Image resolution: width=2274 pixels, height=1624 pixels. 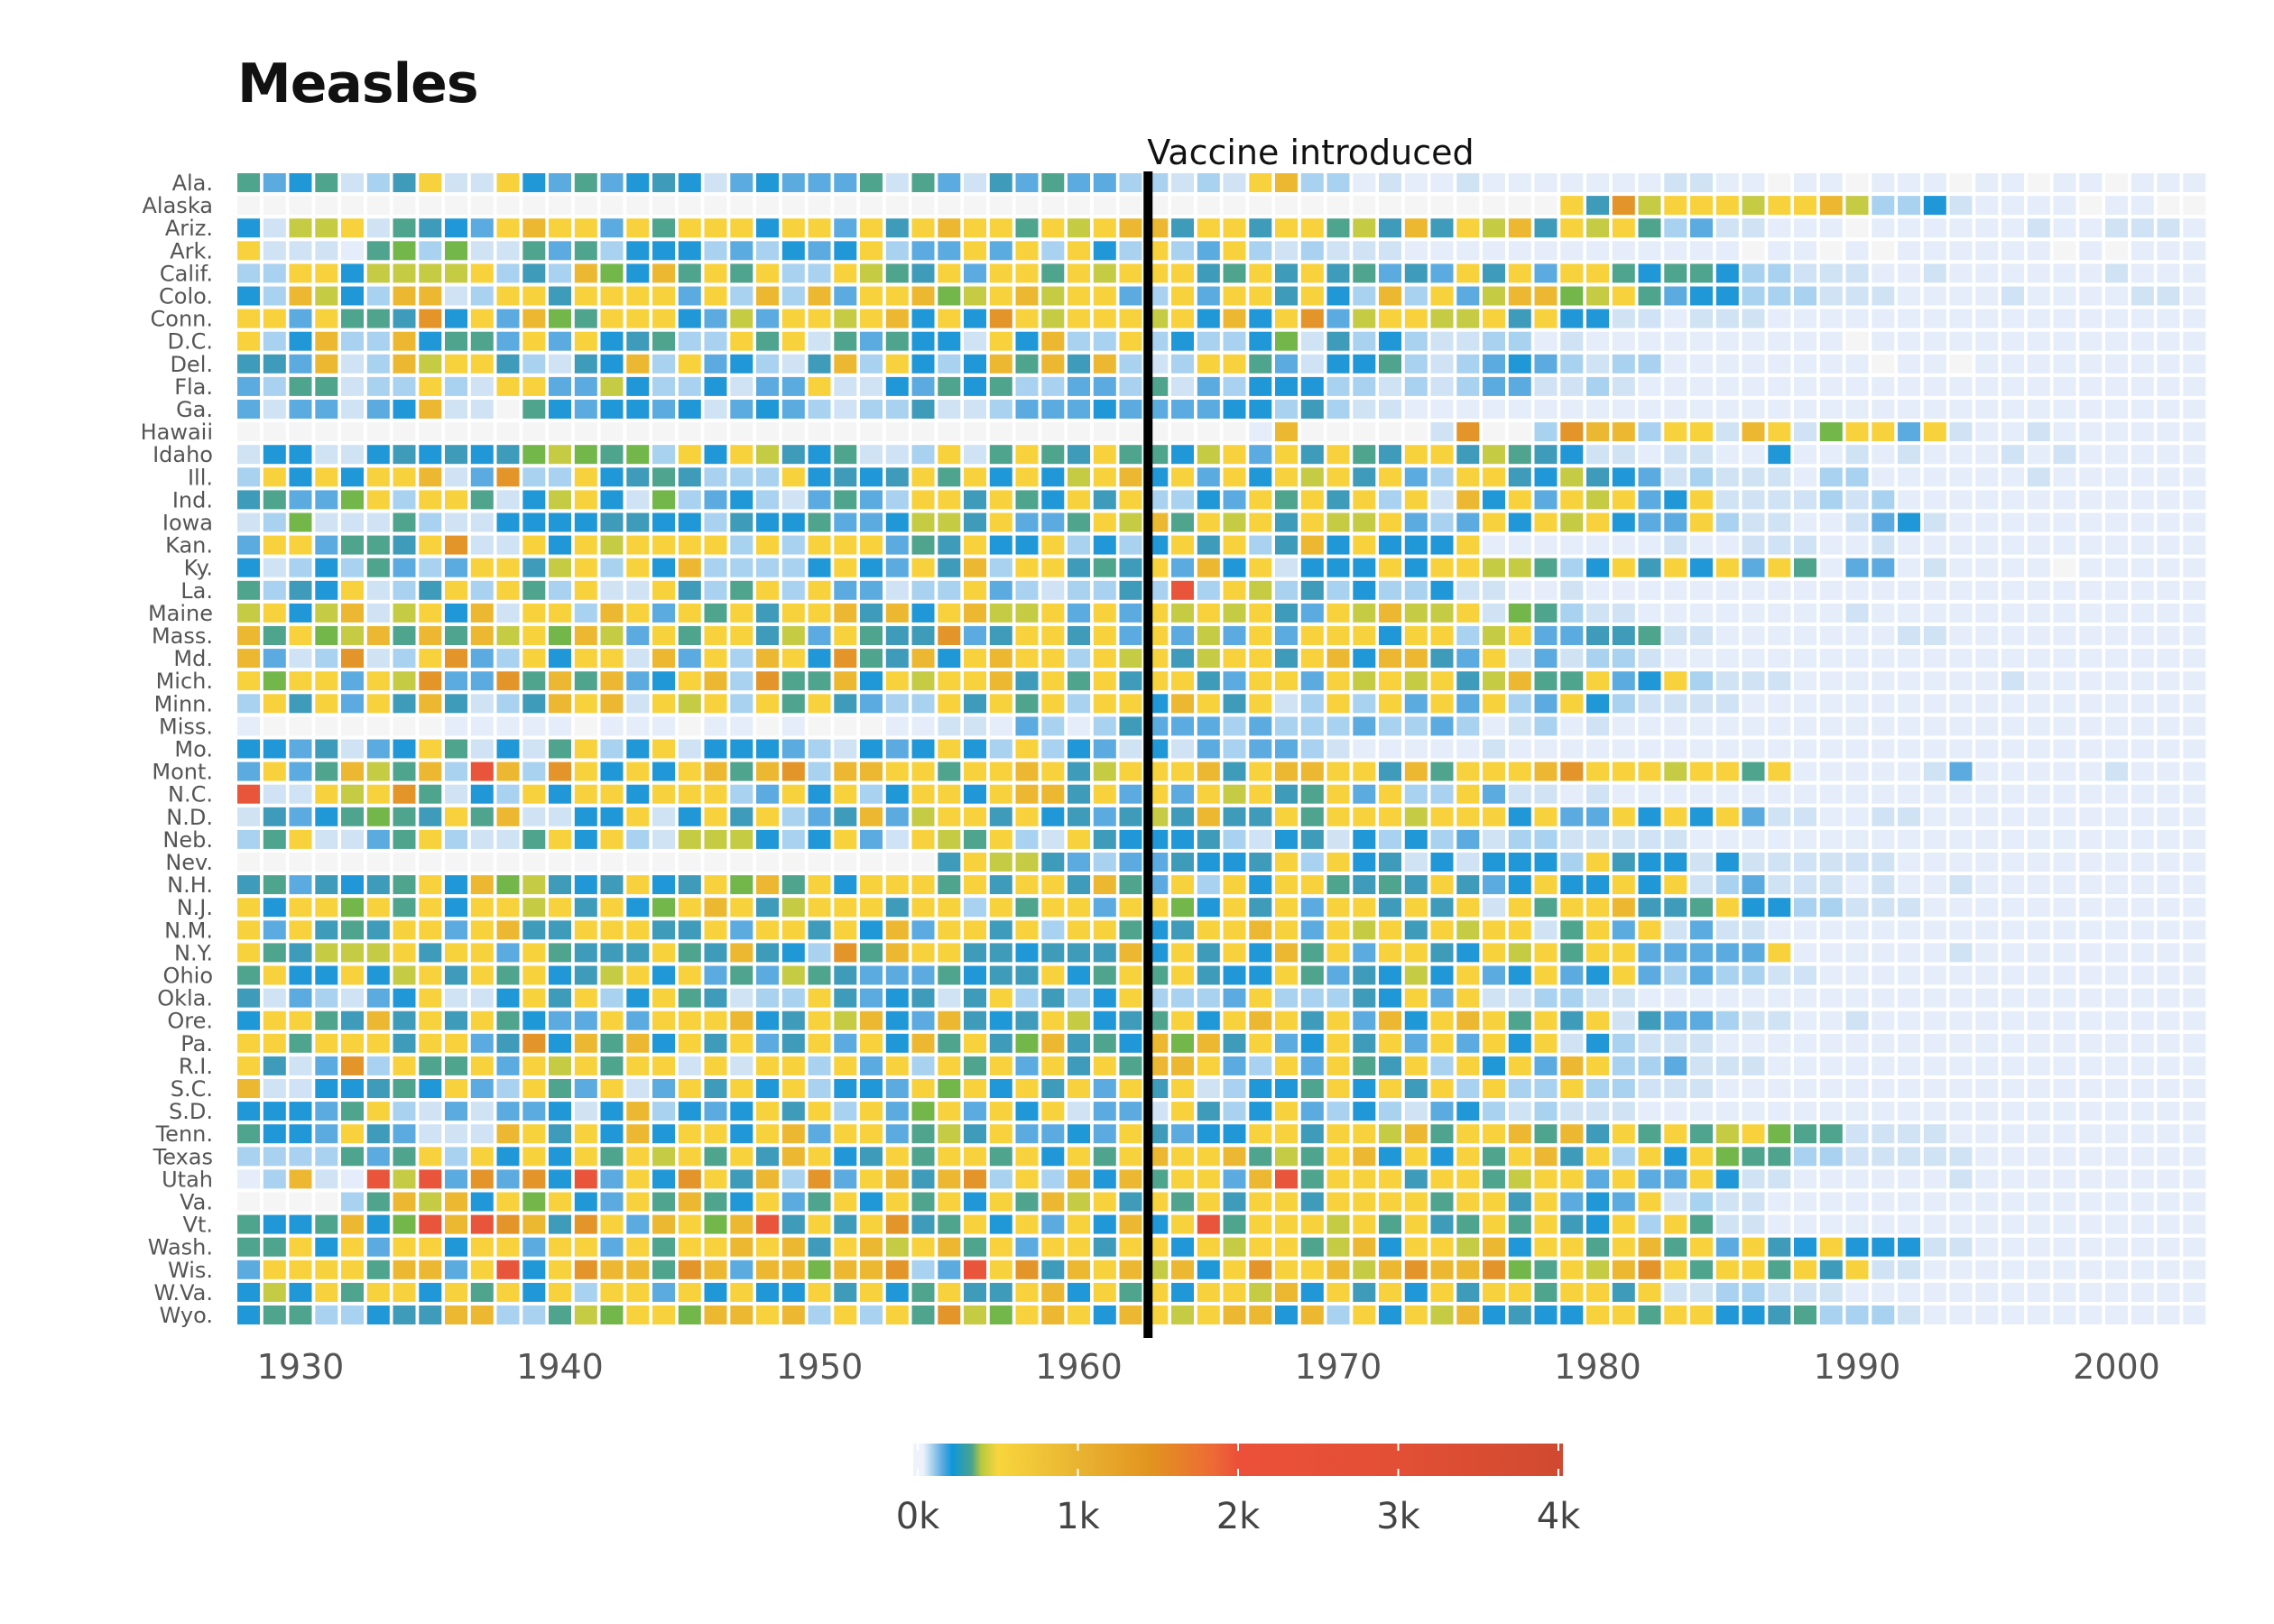 I want to click on state-label: Minn., so click(x=184, y=704).